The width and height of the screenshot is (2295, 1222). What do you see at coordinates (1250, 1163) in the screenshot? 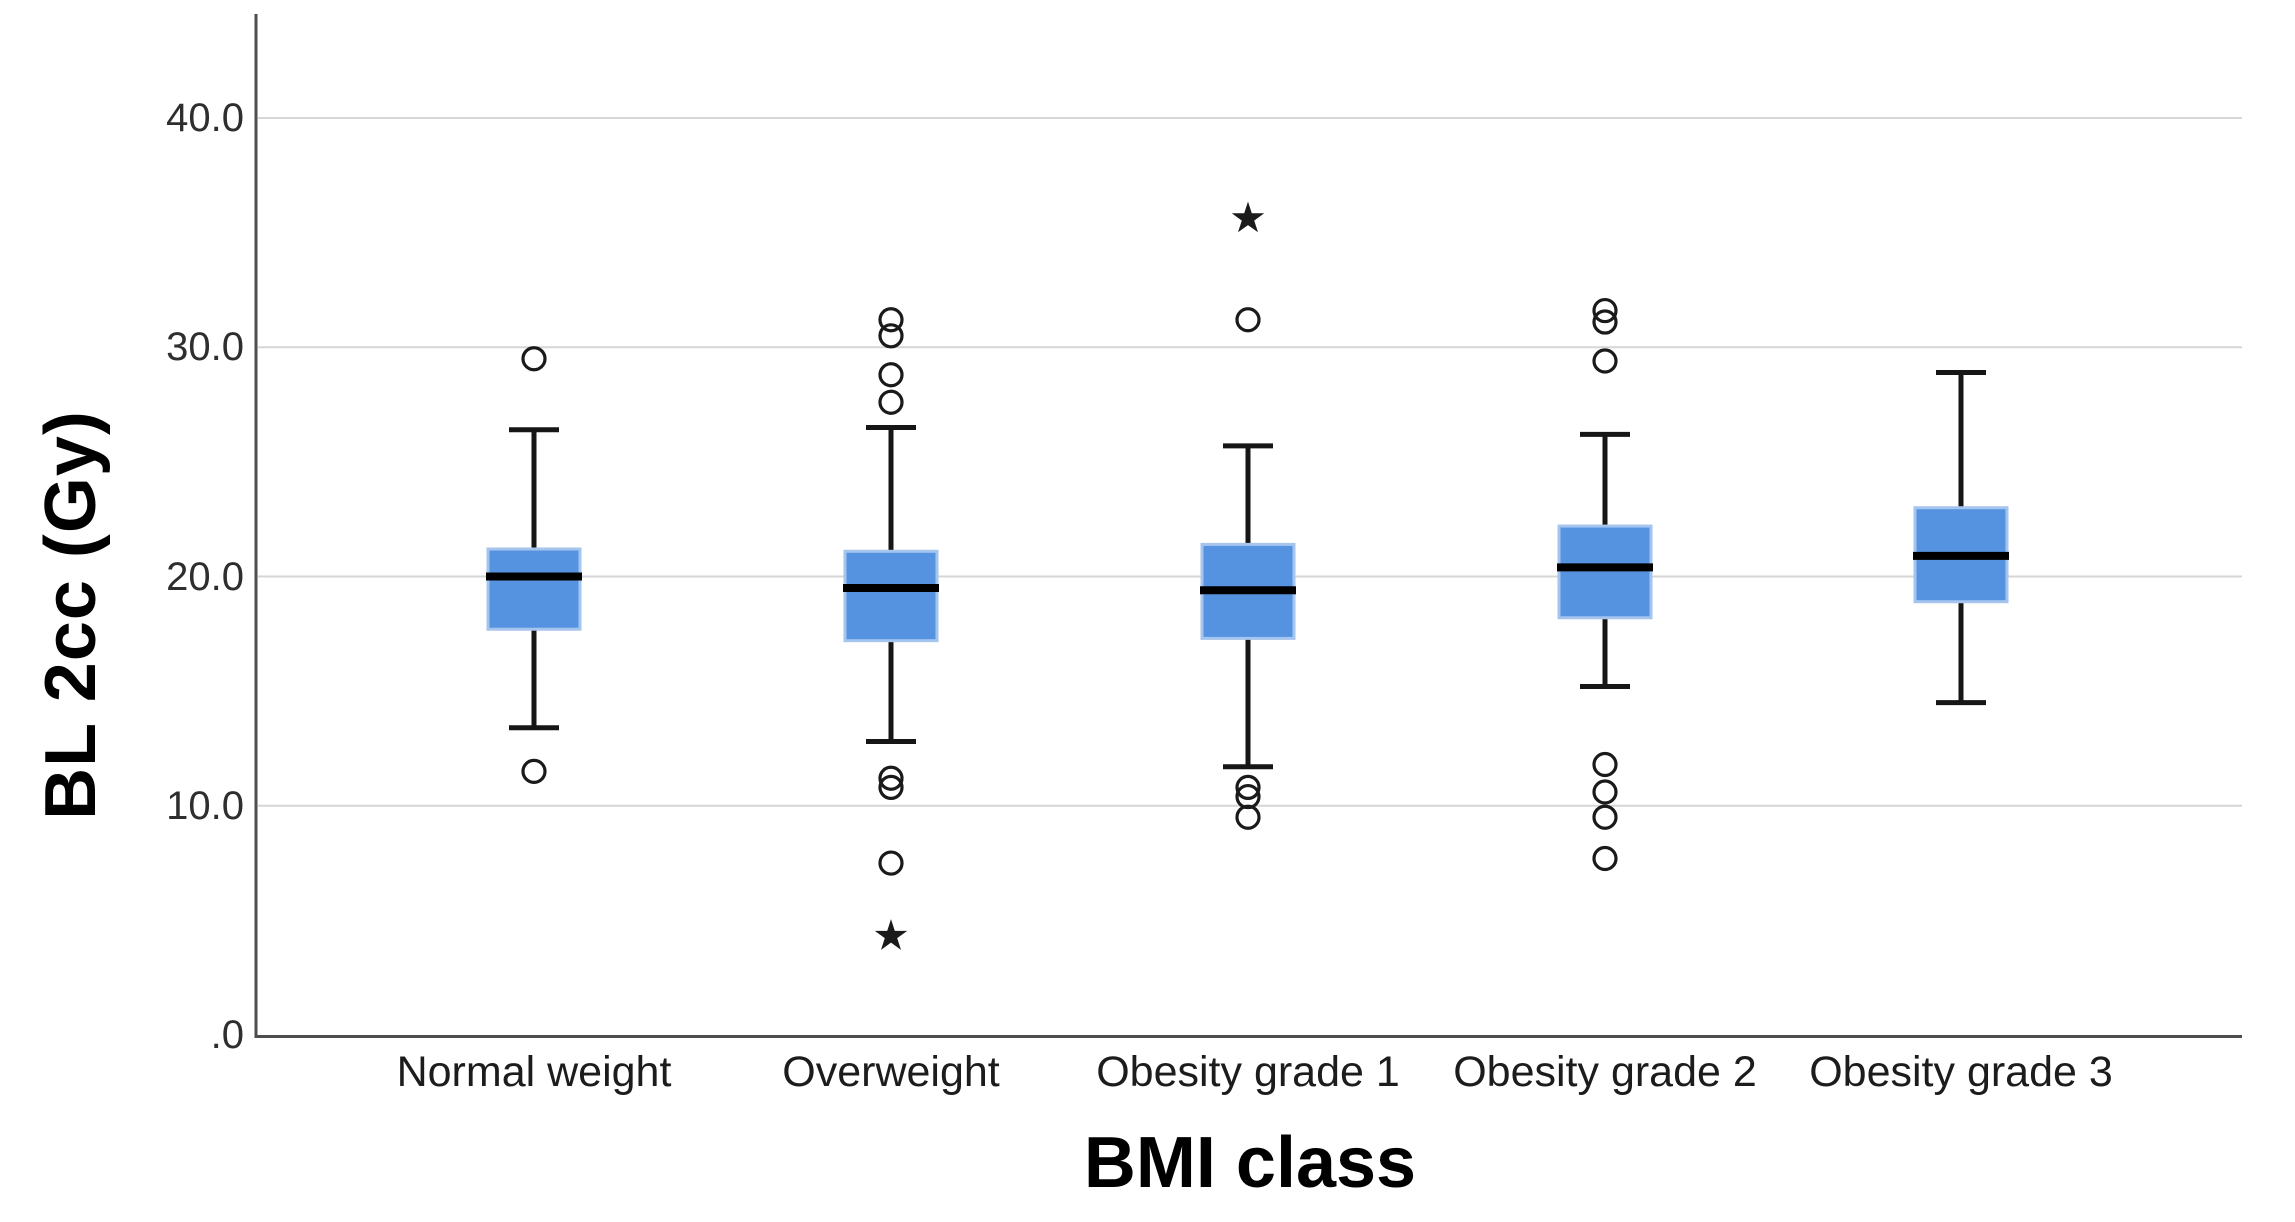
I see `x-axis-title: BMI class` at bounding box center [1250, 1163].